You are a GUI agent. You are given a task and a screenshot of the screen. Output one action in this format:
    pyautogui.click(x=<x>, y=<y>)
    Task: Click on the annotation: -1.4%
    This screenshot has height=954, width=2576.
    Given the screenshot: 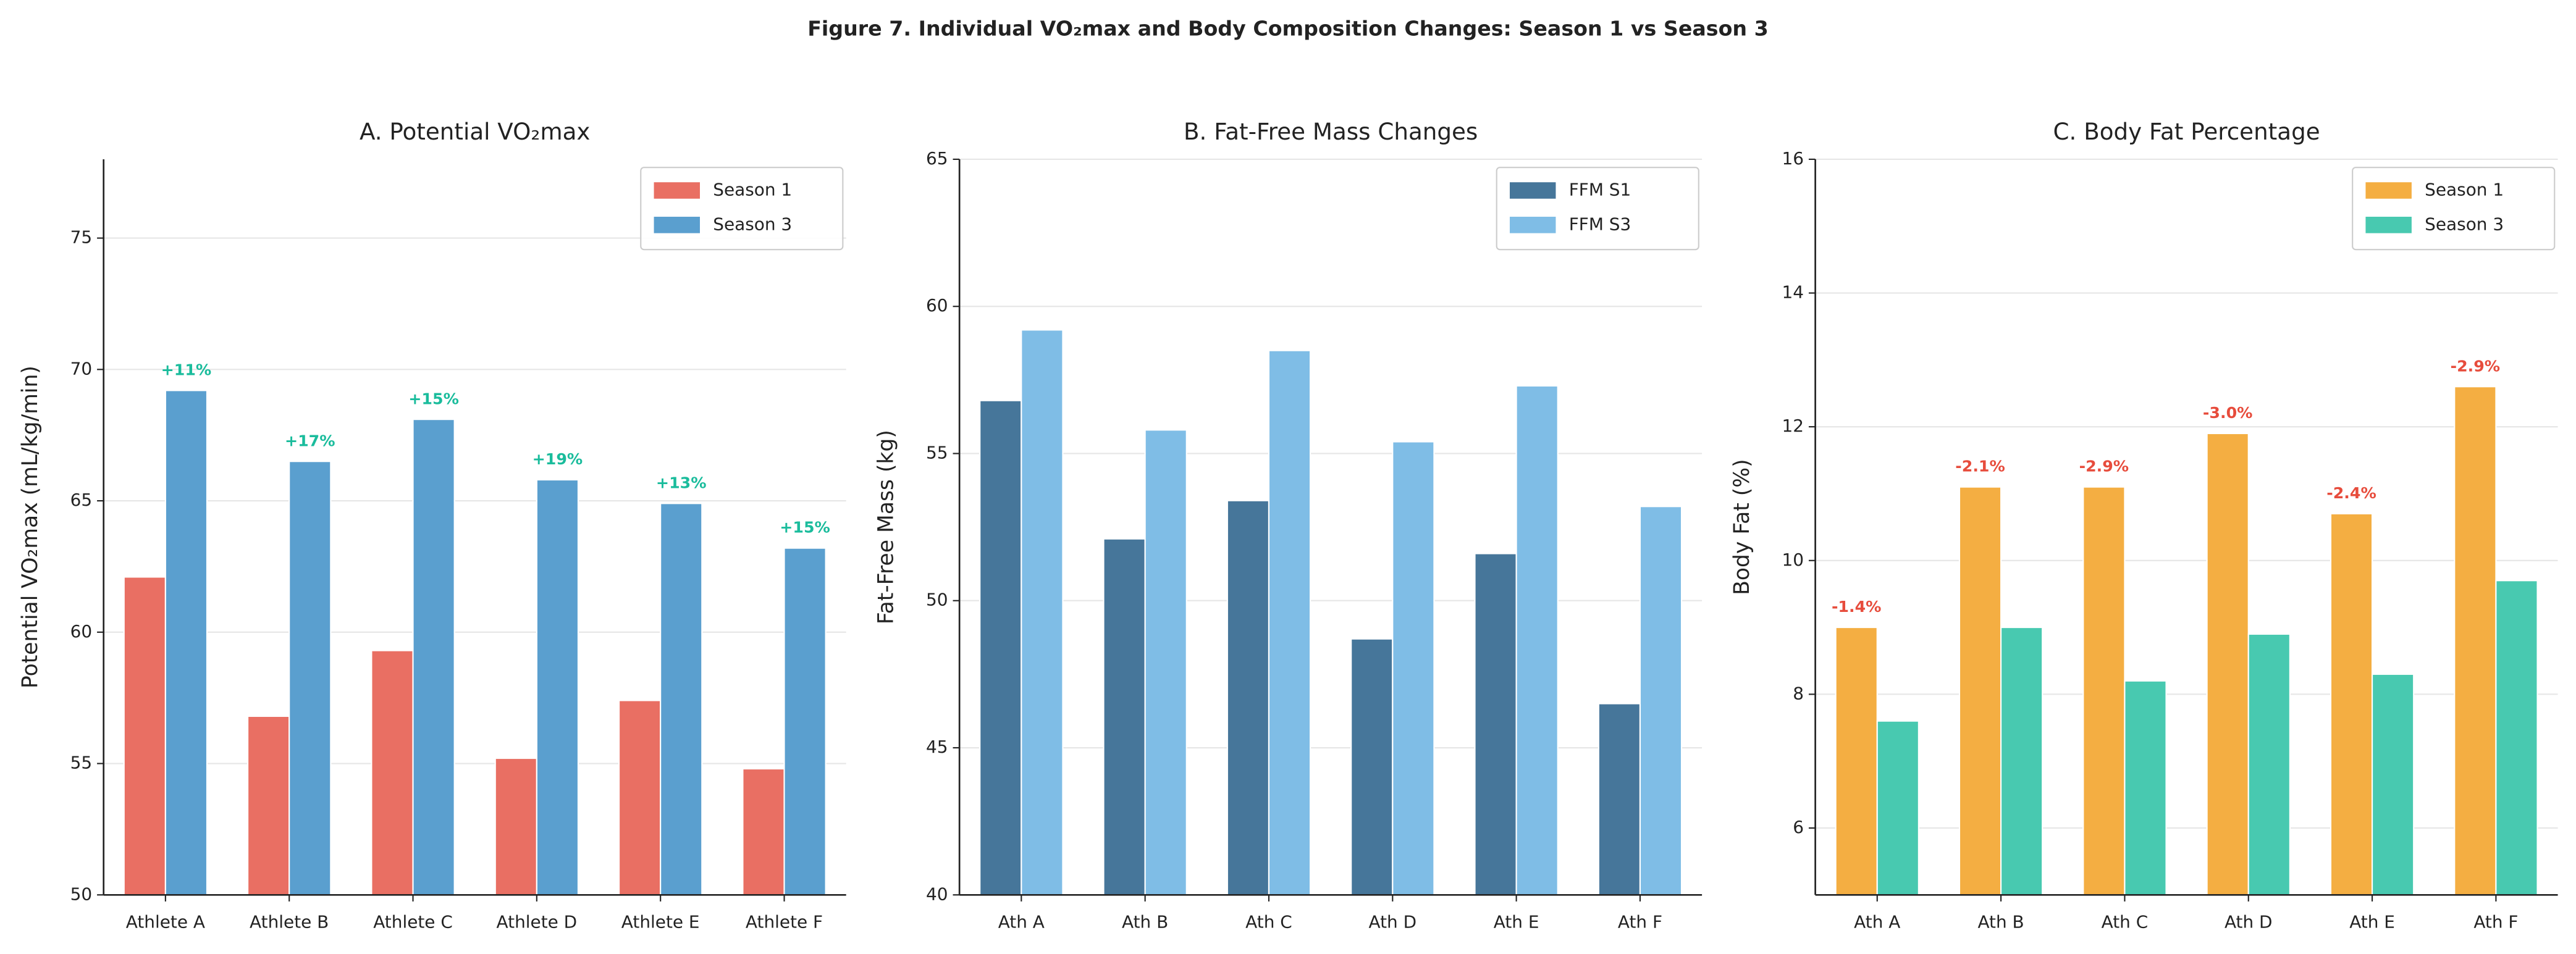 What is the action you would take?
    pyautogui.click(x=1857, y=607)
    